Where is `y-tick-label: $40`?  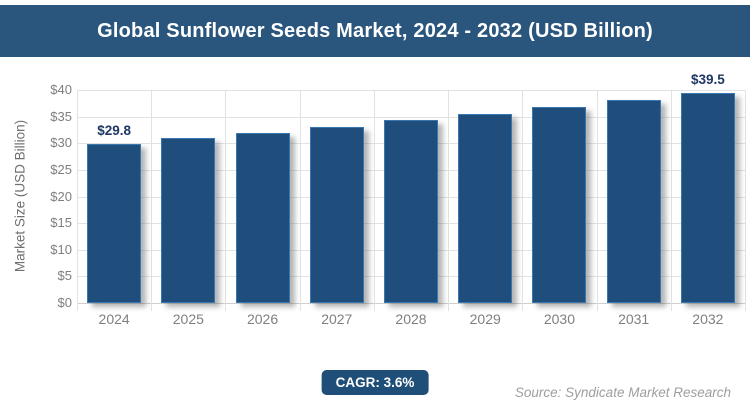
y-tick-label: $40 is located at coordinates (61, 89).